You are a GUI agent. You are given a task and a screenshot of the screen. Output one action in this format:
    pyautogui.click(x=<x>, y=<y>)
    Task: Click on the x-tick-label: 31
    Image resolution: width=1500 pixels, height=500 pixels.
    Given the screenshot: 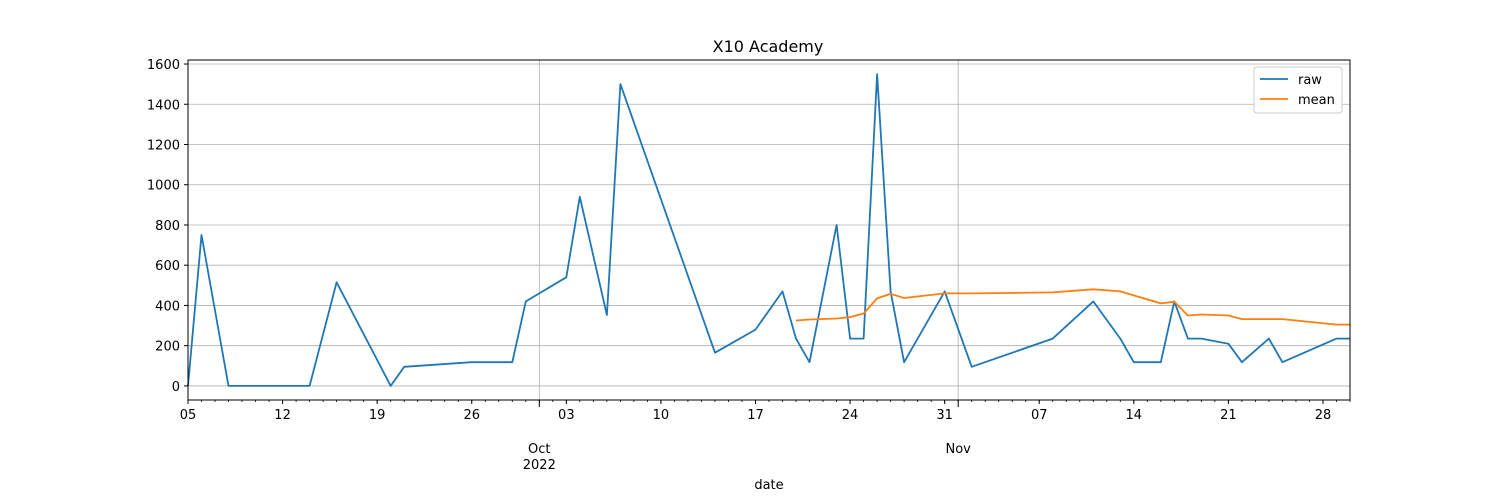 What is the action you would take?
    pyautogui.click(x=944, y=415)
    